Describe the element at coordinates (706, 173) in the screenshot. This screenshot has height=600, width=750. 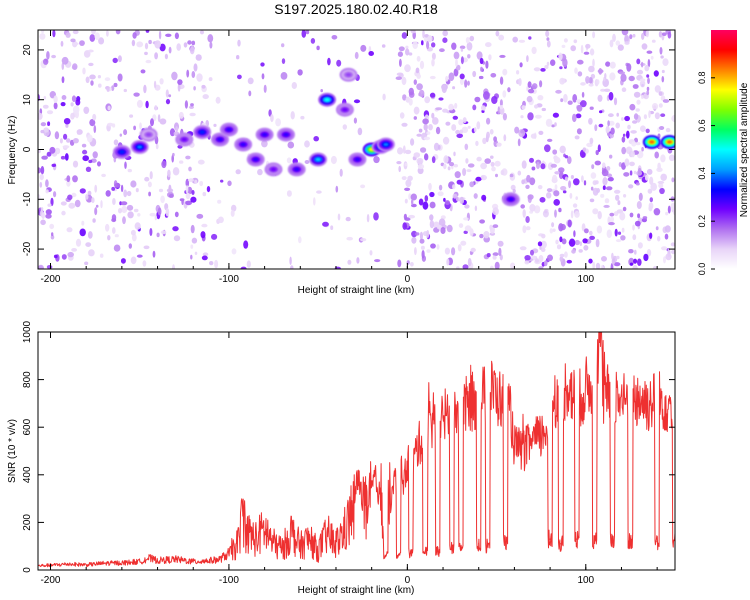
I see `colorbar-ticks: 0.0 0.2 0.4 0.6 0.8` at that location.